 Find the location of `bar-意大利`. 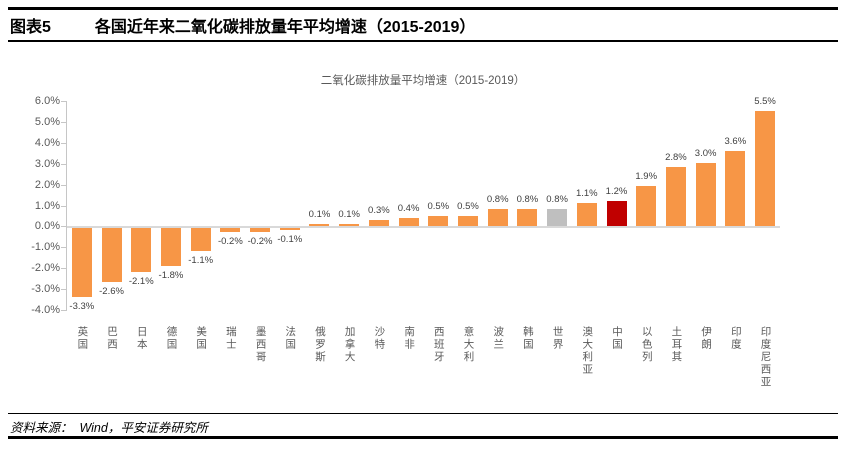

bar-意大利 is located at coordinates (467, 220).